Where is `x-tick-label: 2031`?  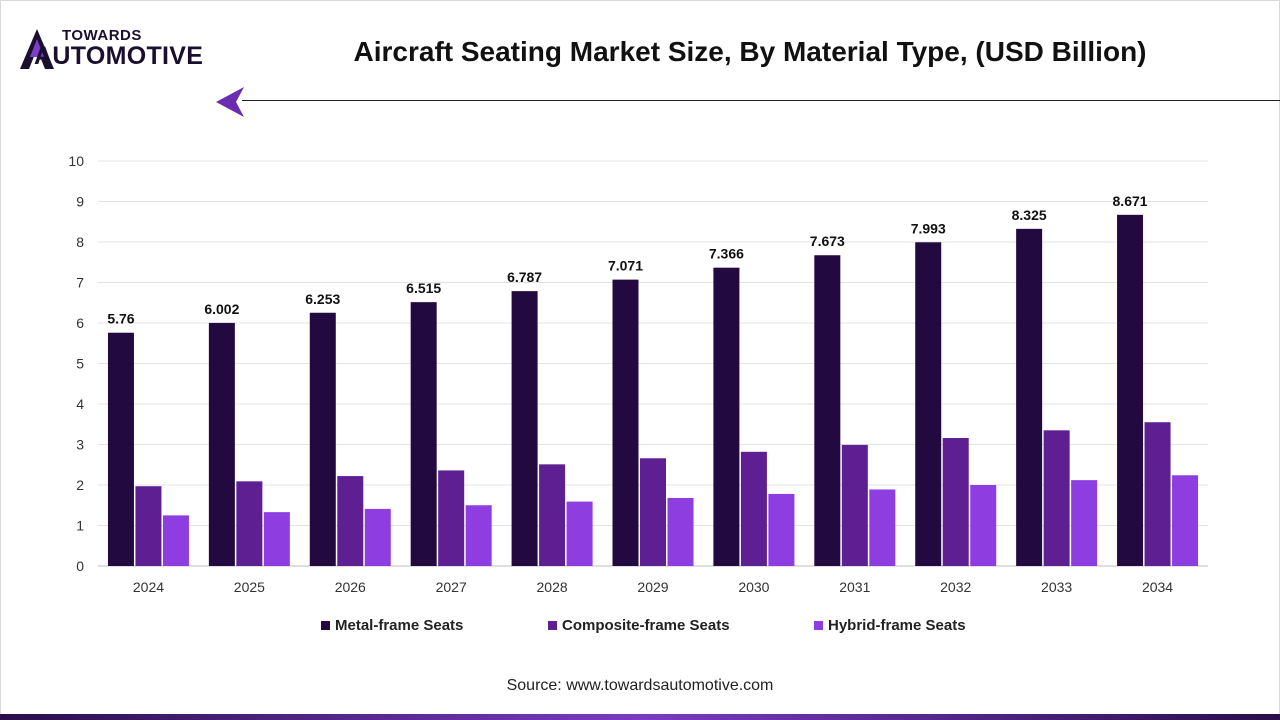
x-tick-label: 2031 is located at coordinates (854, 587).